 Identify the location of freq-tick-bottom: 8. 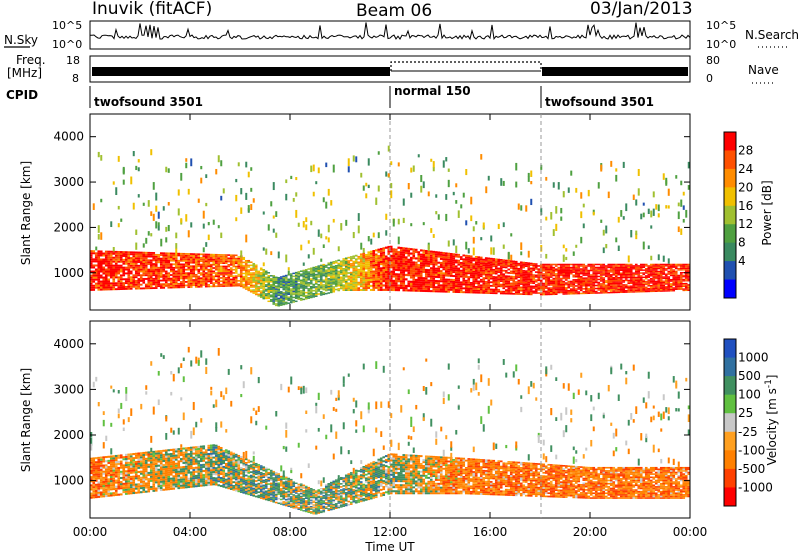
(75, 78).